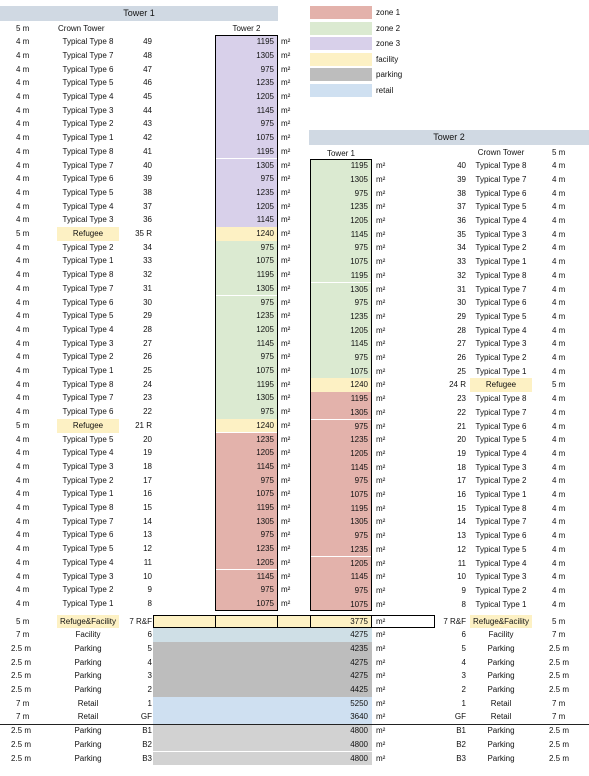 This screenshot has width=589, height=776. Describe the element at coordinates (143, 233) in the screenshot. I see `floor-number: 35 R` at that location.